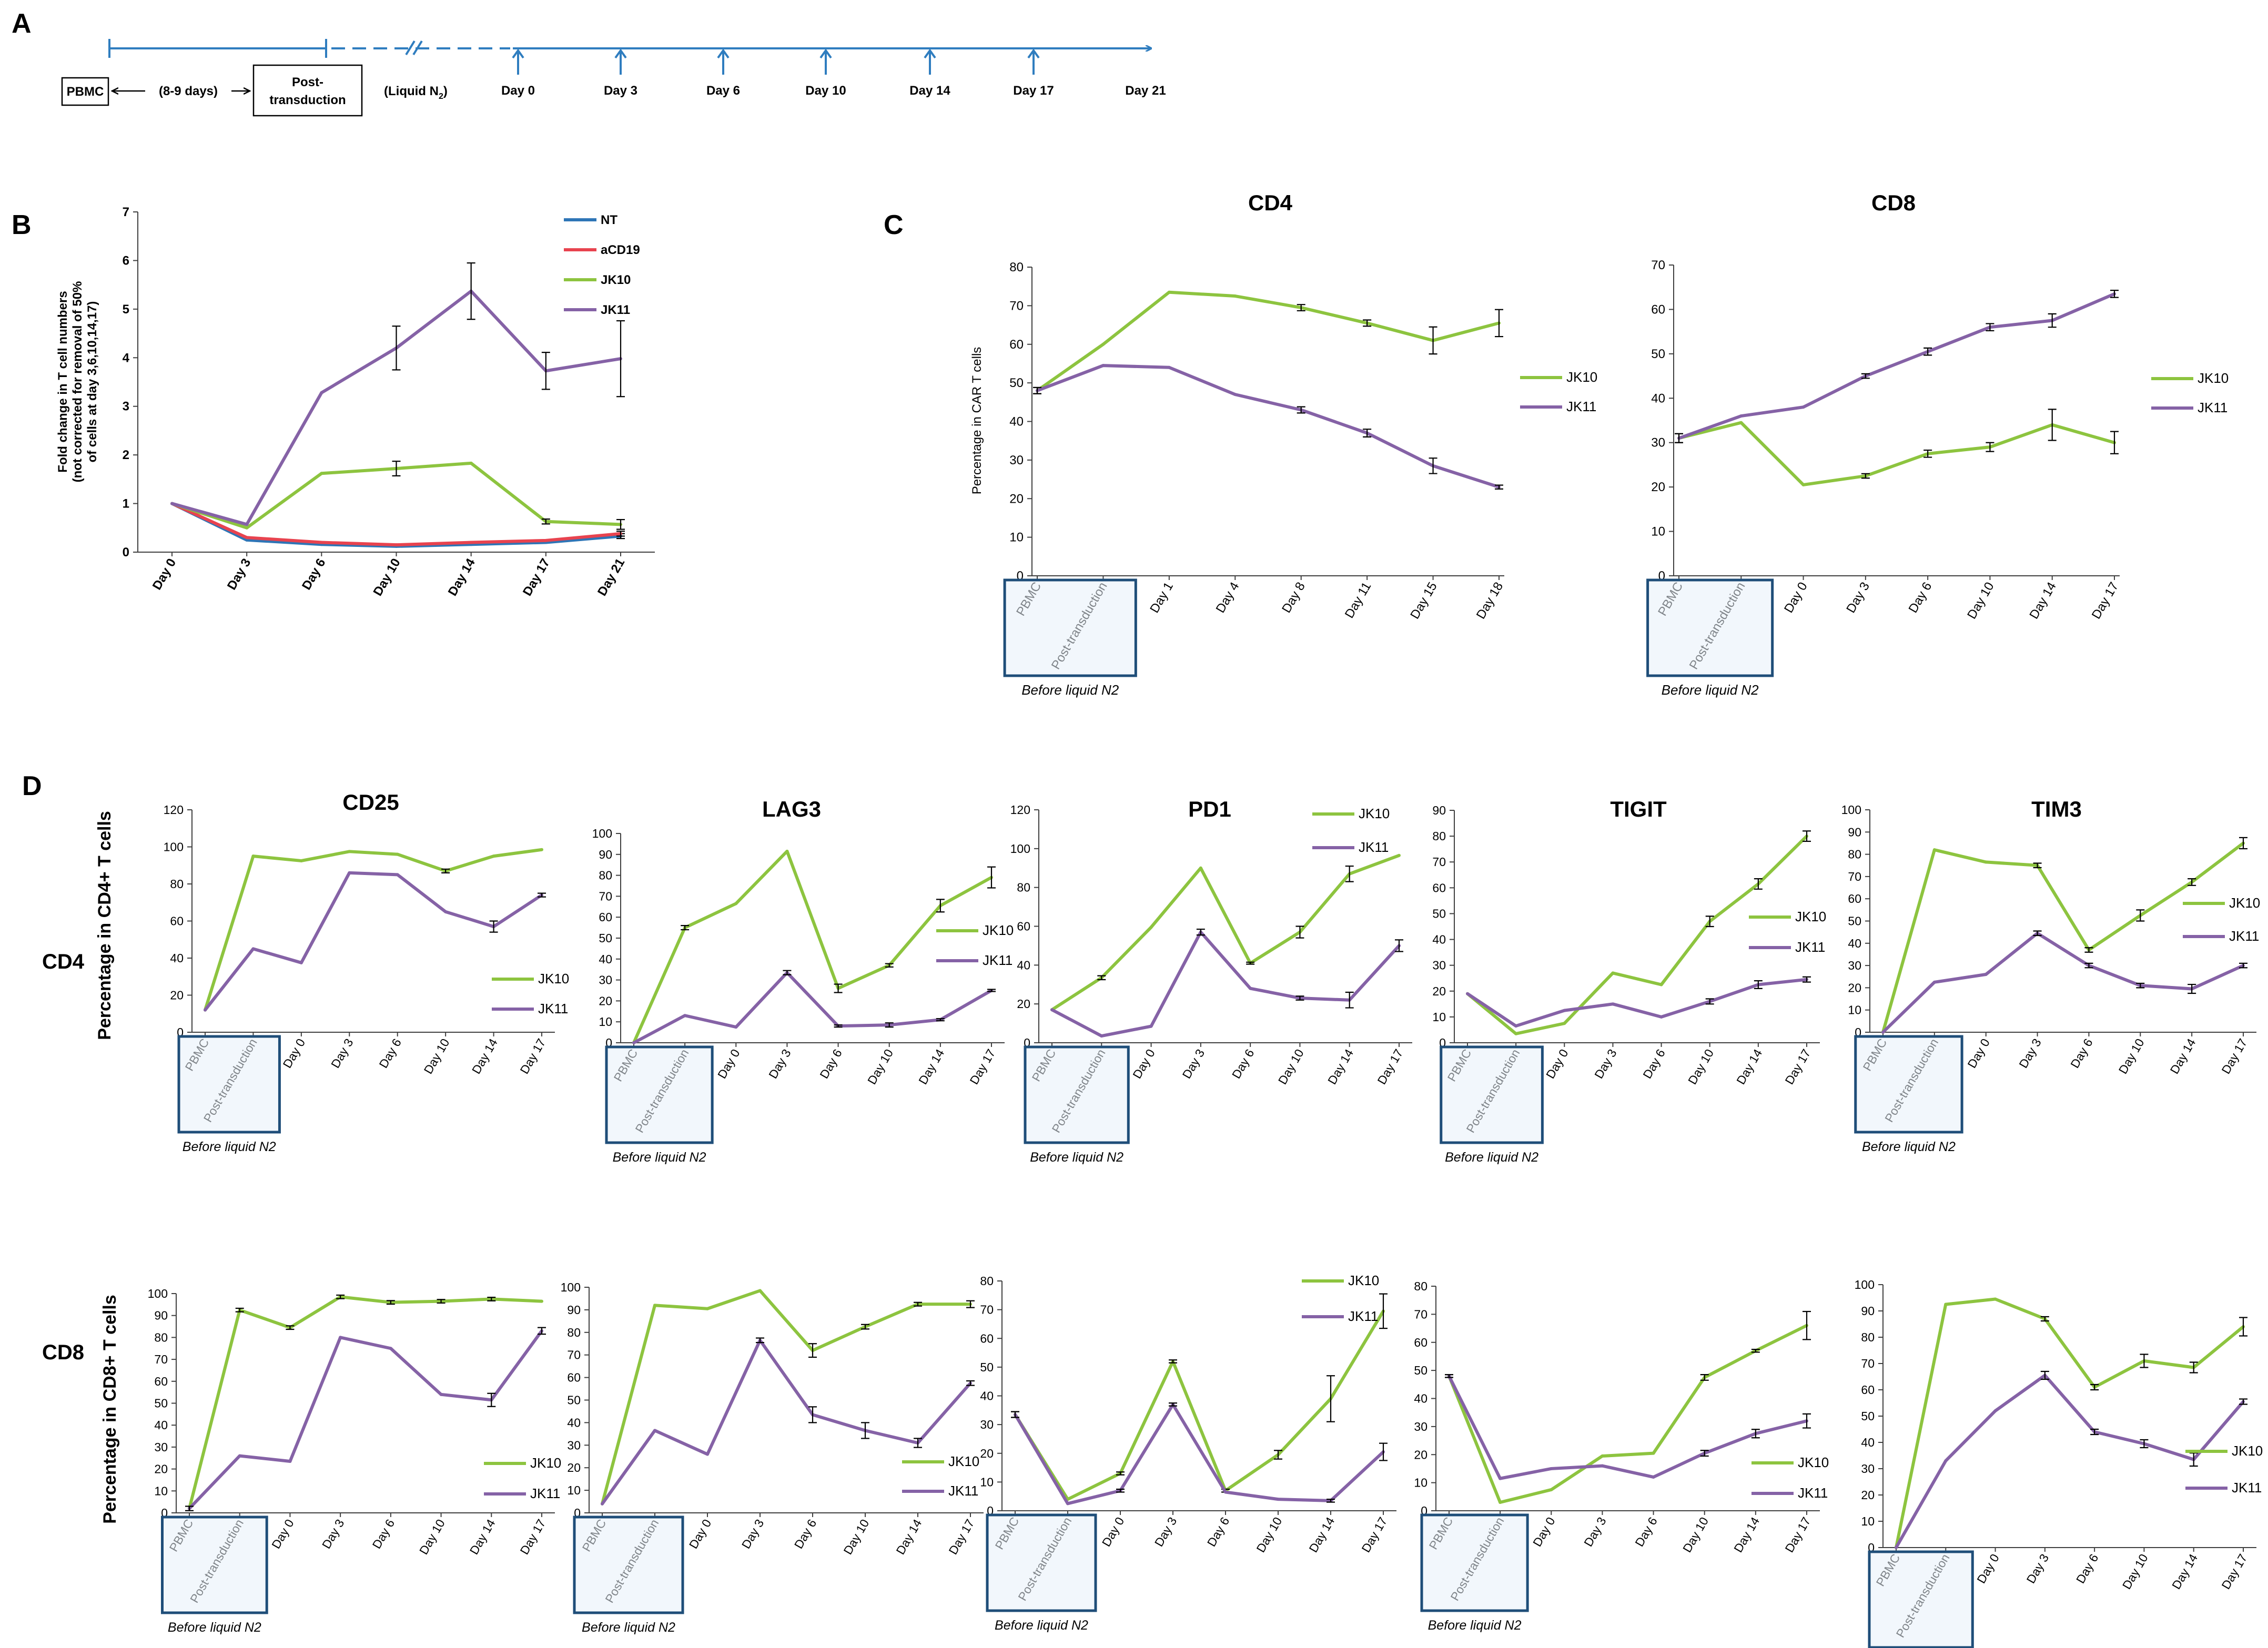 This screenshot has height=1648, width=2268. What do you see at coordinates (546, 540) in the screenshot?
I see `data-point-aCD19` at bounding box center [546, 540].